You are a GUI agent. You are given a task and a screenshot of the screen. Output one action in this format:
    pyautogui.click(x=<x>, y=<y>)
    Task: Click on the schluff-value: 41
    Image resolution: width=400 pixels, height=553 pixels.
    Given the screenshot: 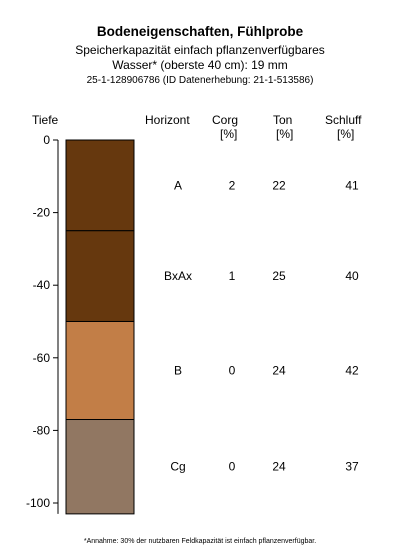 What is the action you would take?
    pyautogui.click(x=352, y=185)
    